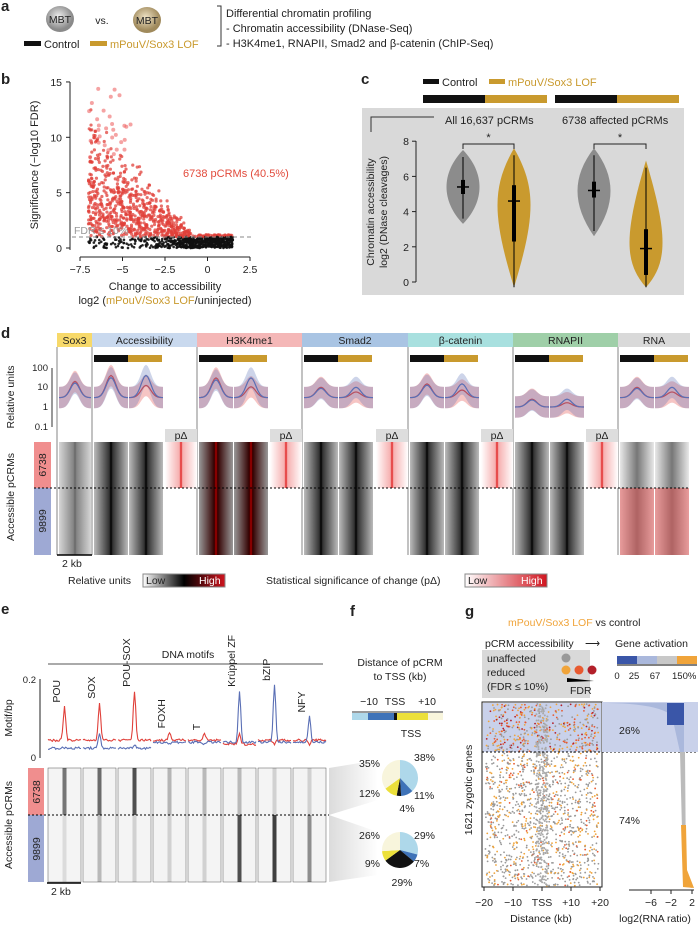 Image resolution: width=698 pixels, height=931 pixels. I want to click on profile-band, so click(427, 391).